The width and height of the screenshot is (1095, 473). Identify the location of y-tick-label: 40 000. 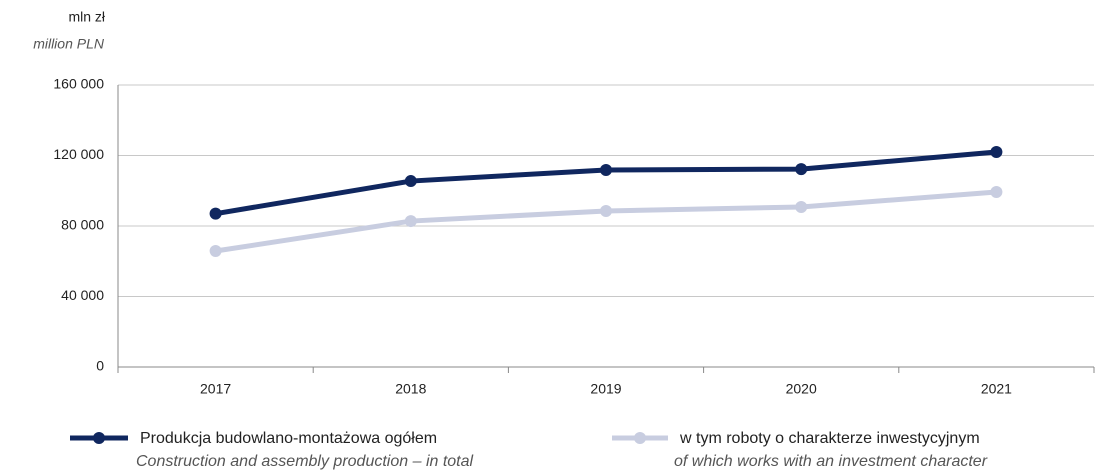
(82, 295).